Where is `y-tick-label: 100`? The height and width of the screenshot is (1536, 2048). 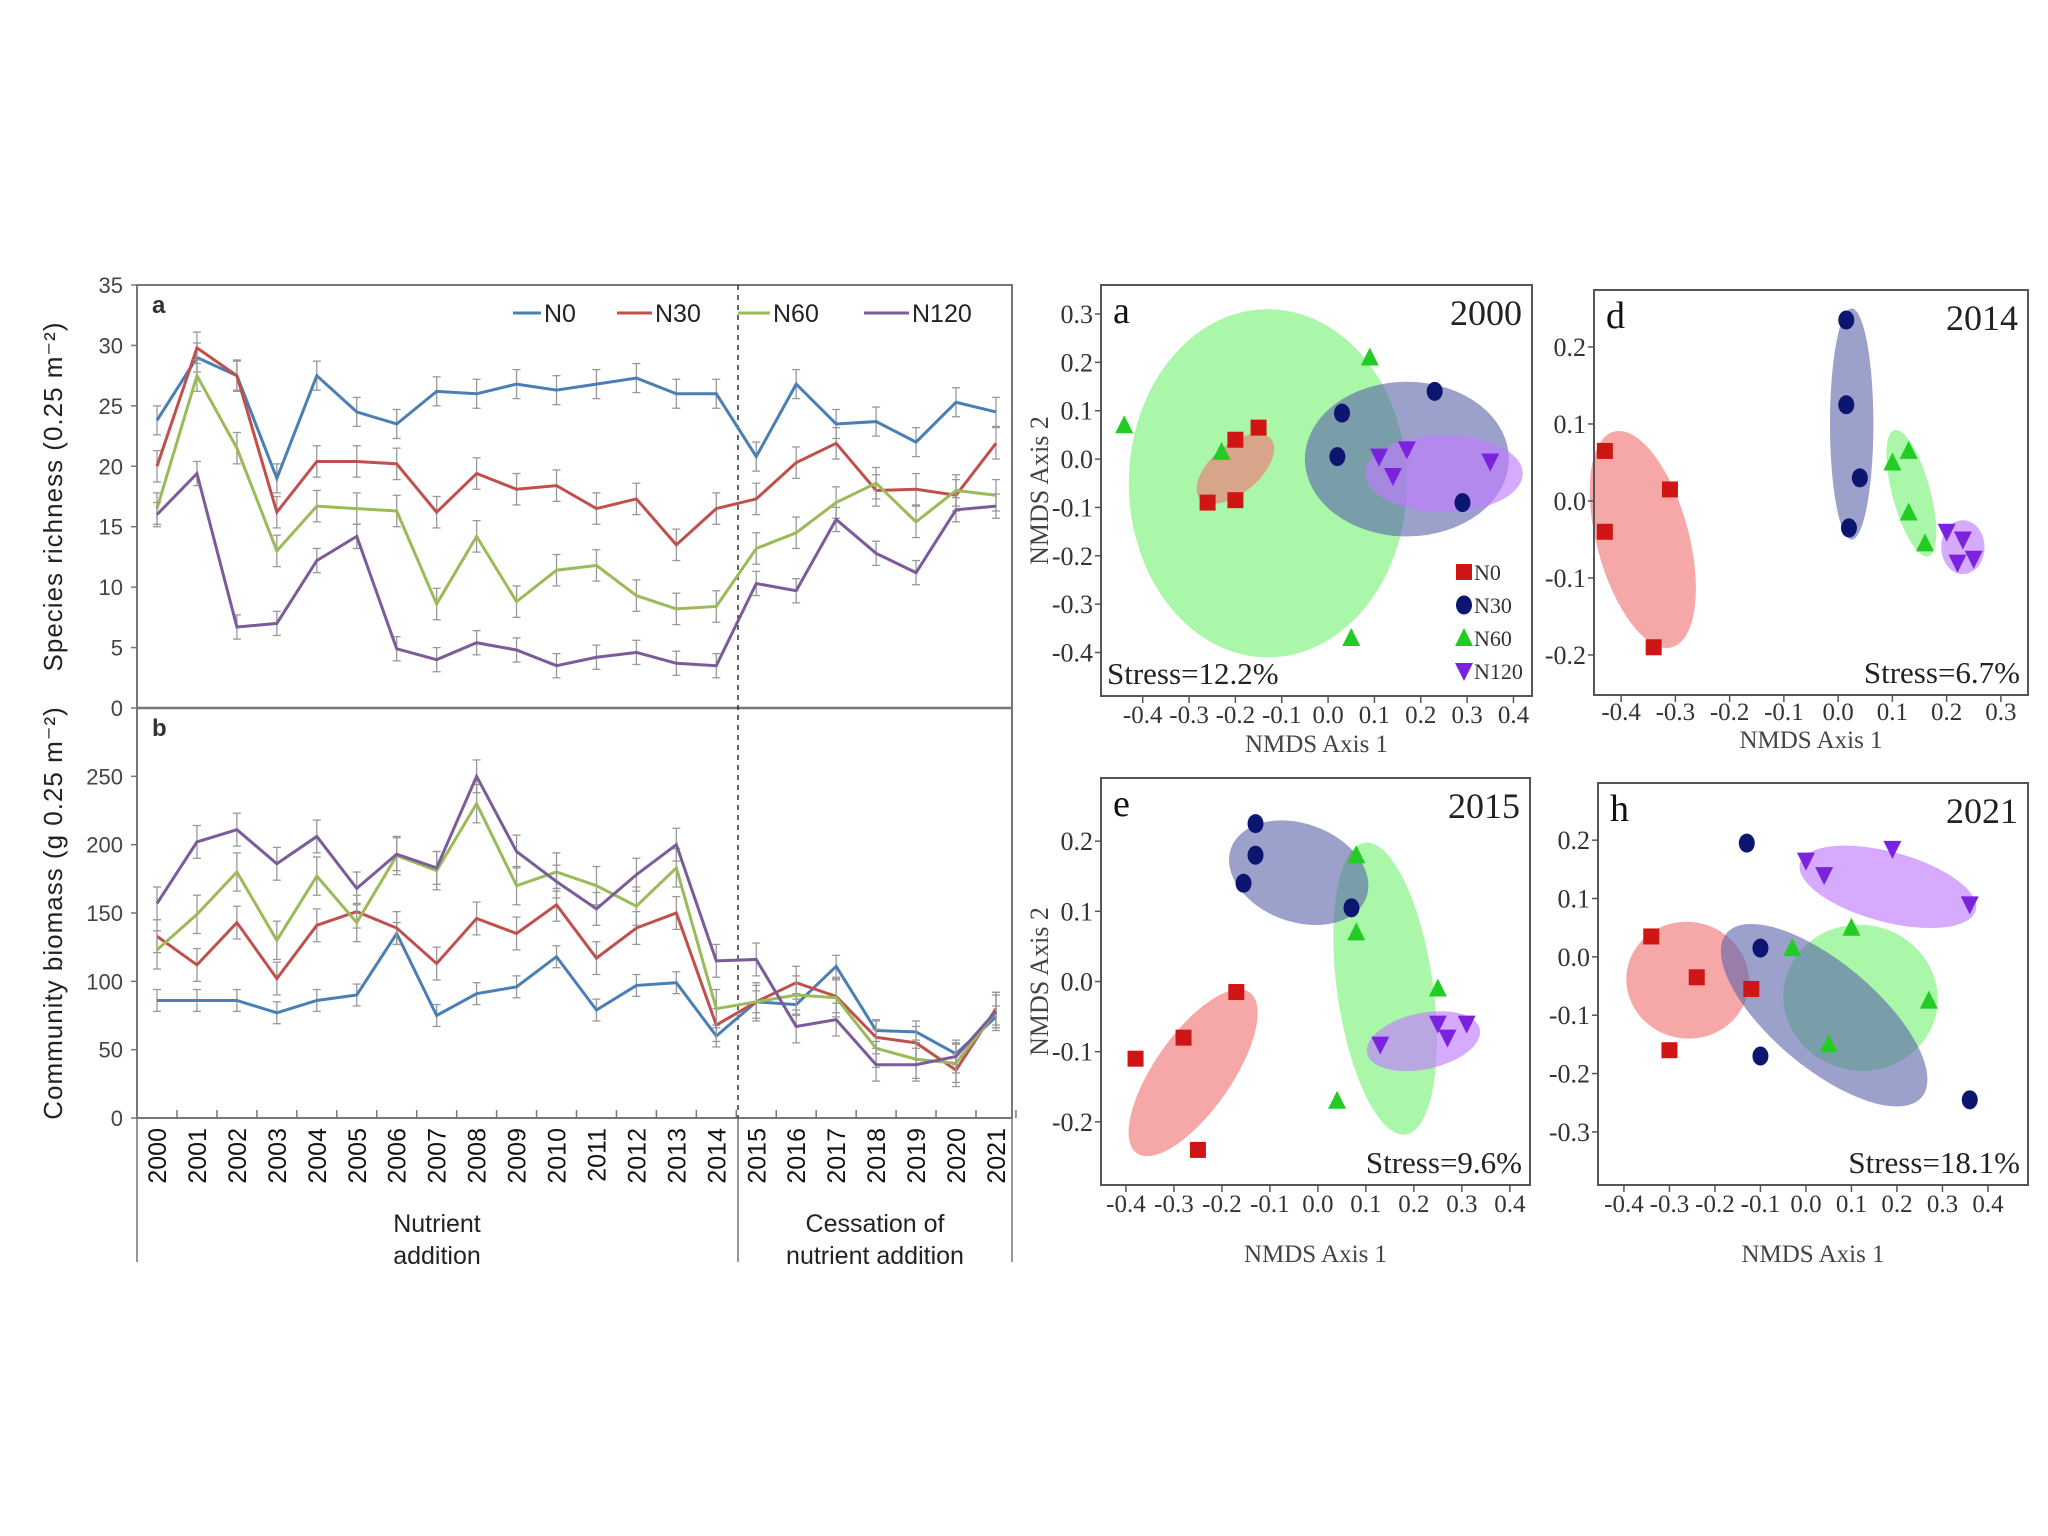 y-tick-label: 100 is located at coordinates (104, 981).